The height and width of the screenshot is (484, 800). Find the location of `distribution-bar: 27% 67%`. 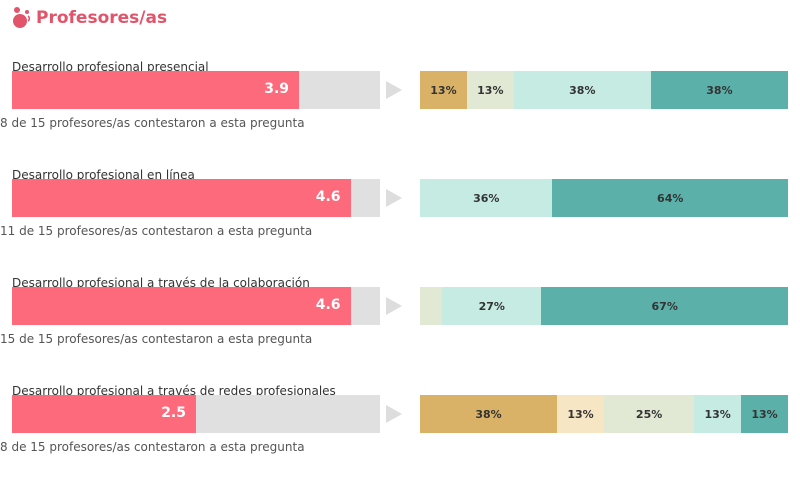

distribution-bar: 27% 67% is located at coordinates (604, 306).